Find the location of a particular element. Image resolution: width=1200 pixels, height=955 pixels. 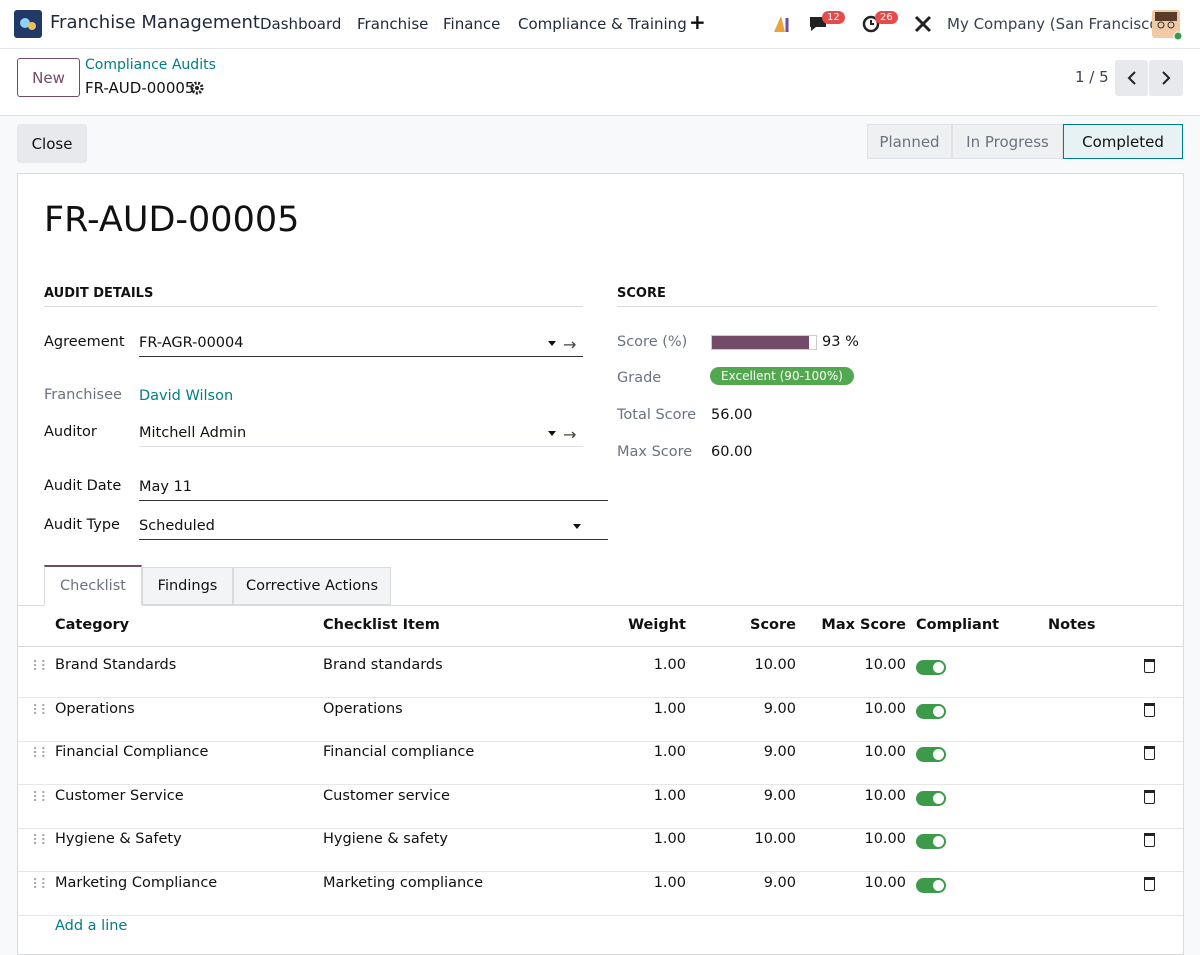

field-value: 60.00 is located at coordinates (732, 452).